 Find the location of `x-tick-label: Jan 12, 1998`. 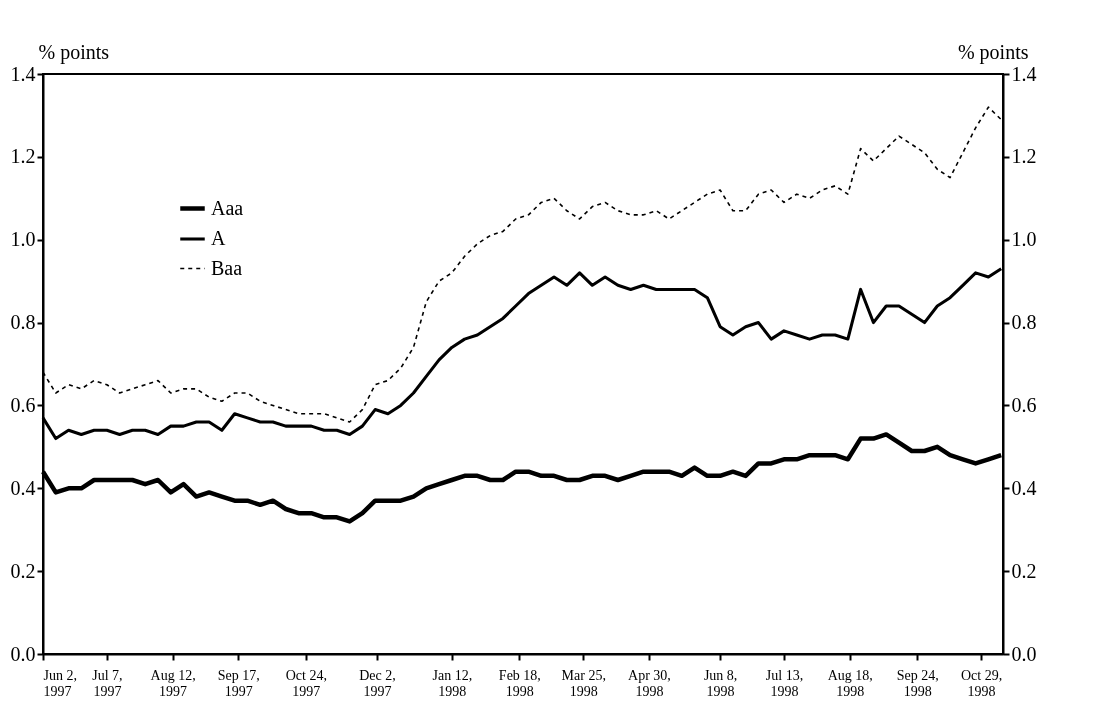

x-tick-label: Jan 12, 1998 is located at coordinates (452, 683).